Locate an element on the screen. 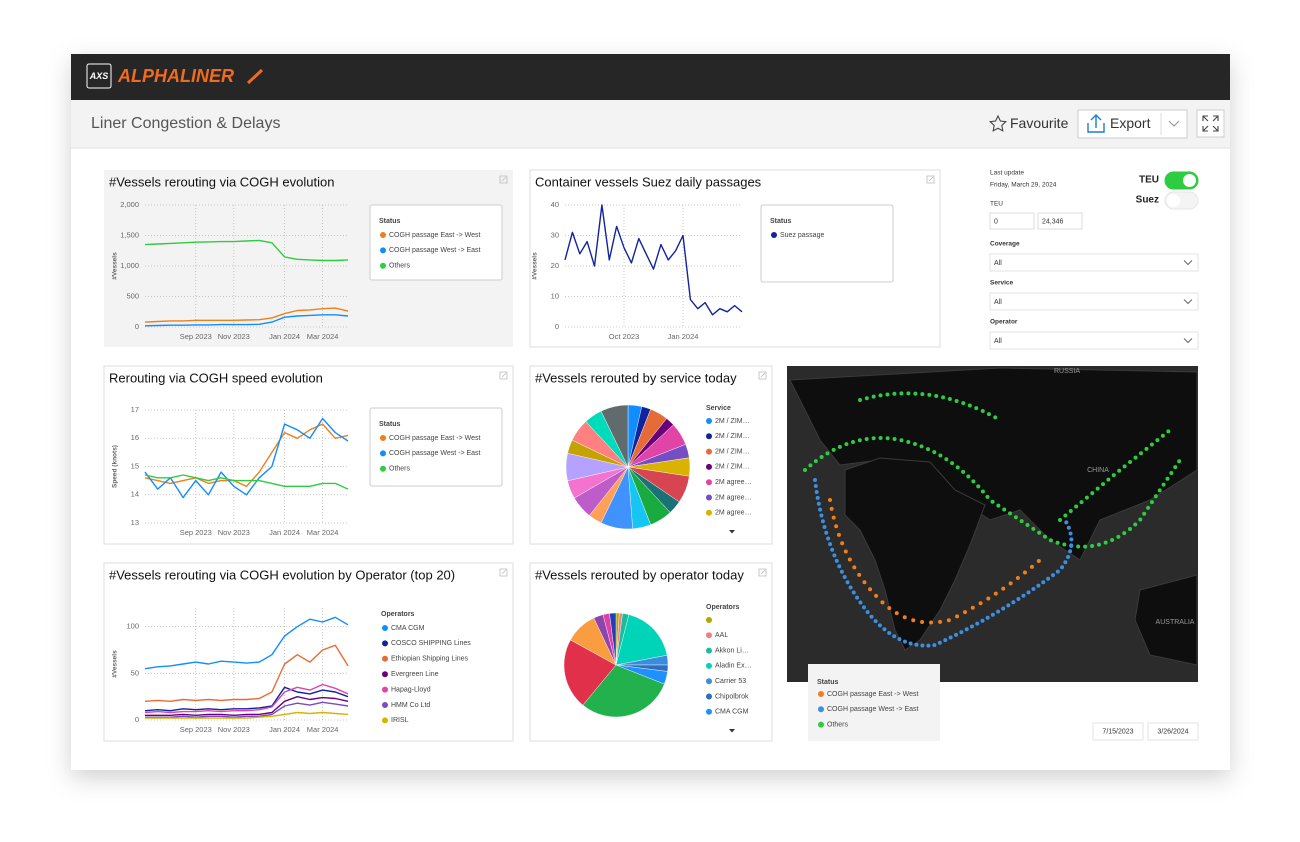 This screenshot has height=842, width=1300. fullscreen-icon is located at coordinates (1210, 123).